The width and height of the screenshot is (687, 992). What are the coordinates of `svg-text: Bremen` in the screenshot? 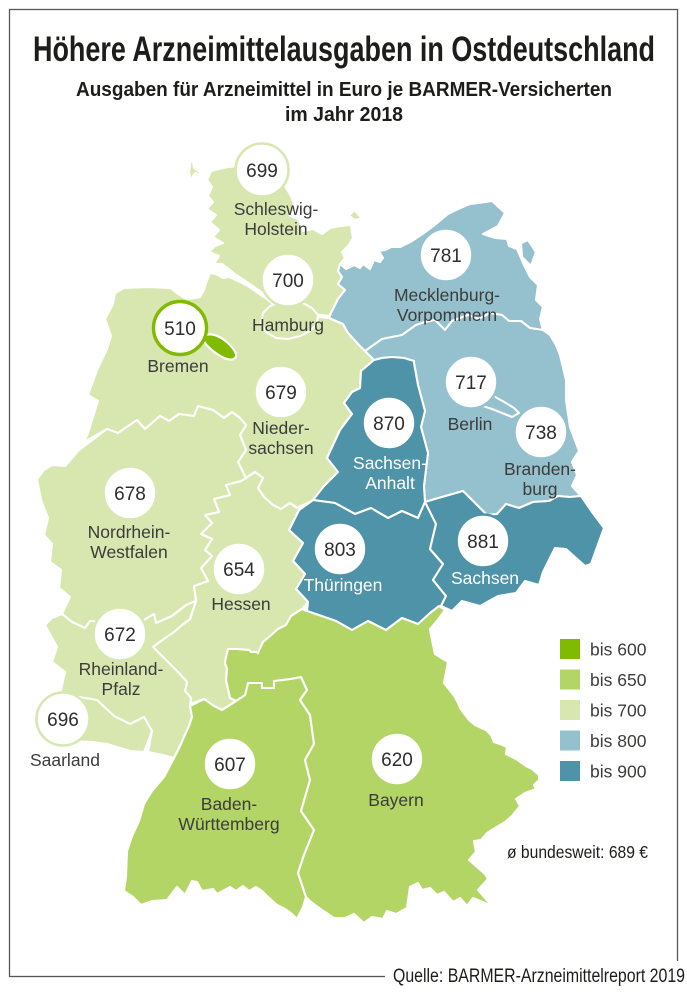 It's located at (177, 366).